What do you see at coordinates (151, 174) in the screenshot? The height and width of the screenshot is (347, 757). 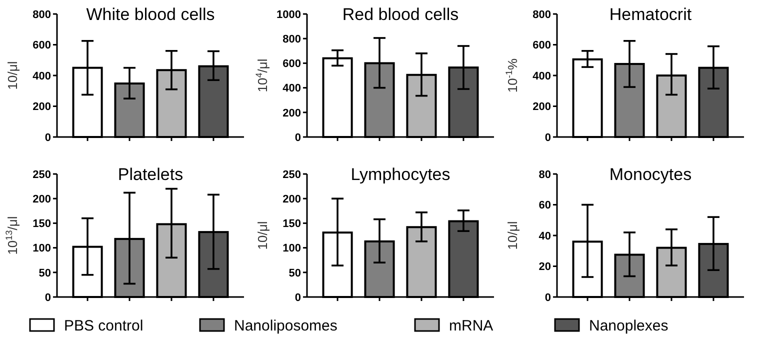 I see `chart-title: Platelets` at bounding box center [151, 174].